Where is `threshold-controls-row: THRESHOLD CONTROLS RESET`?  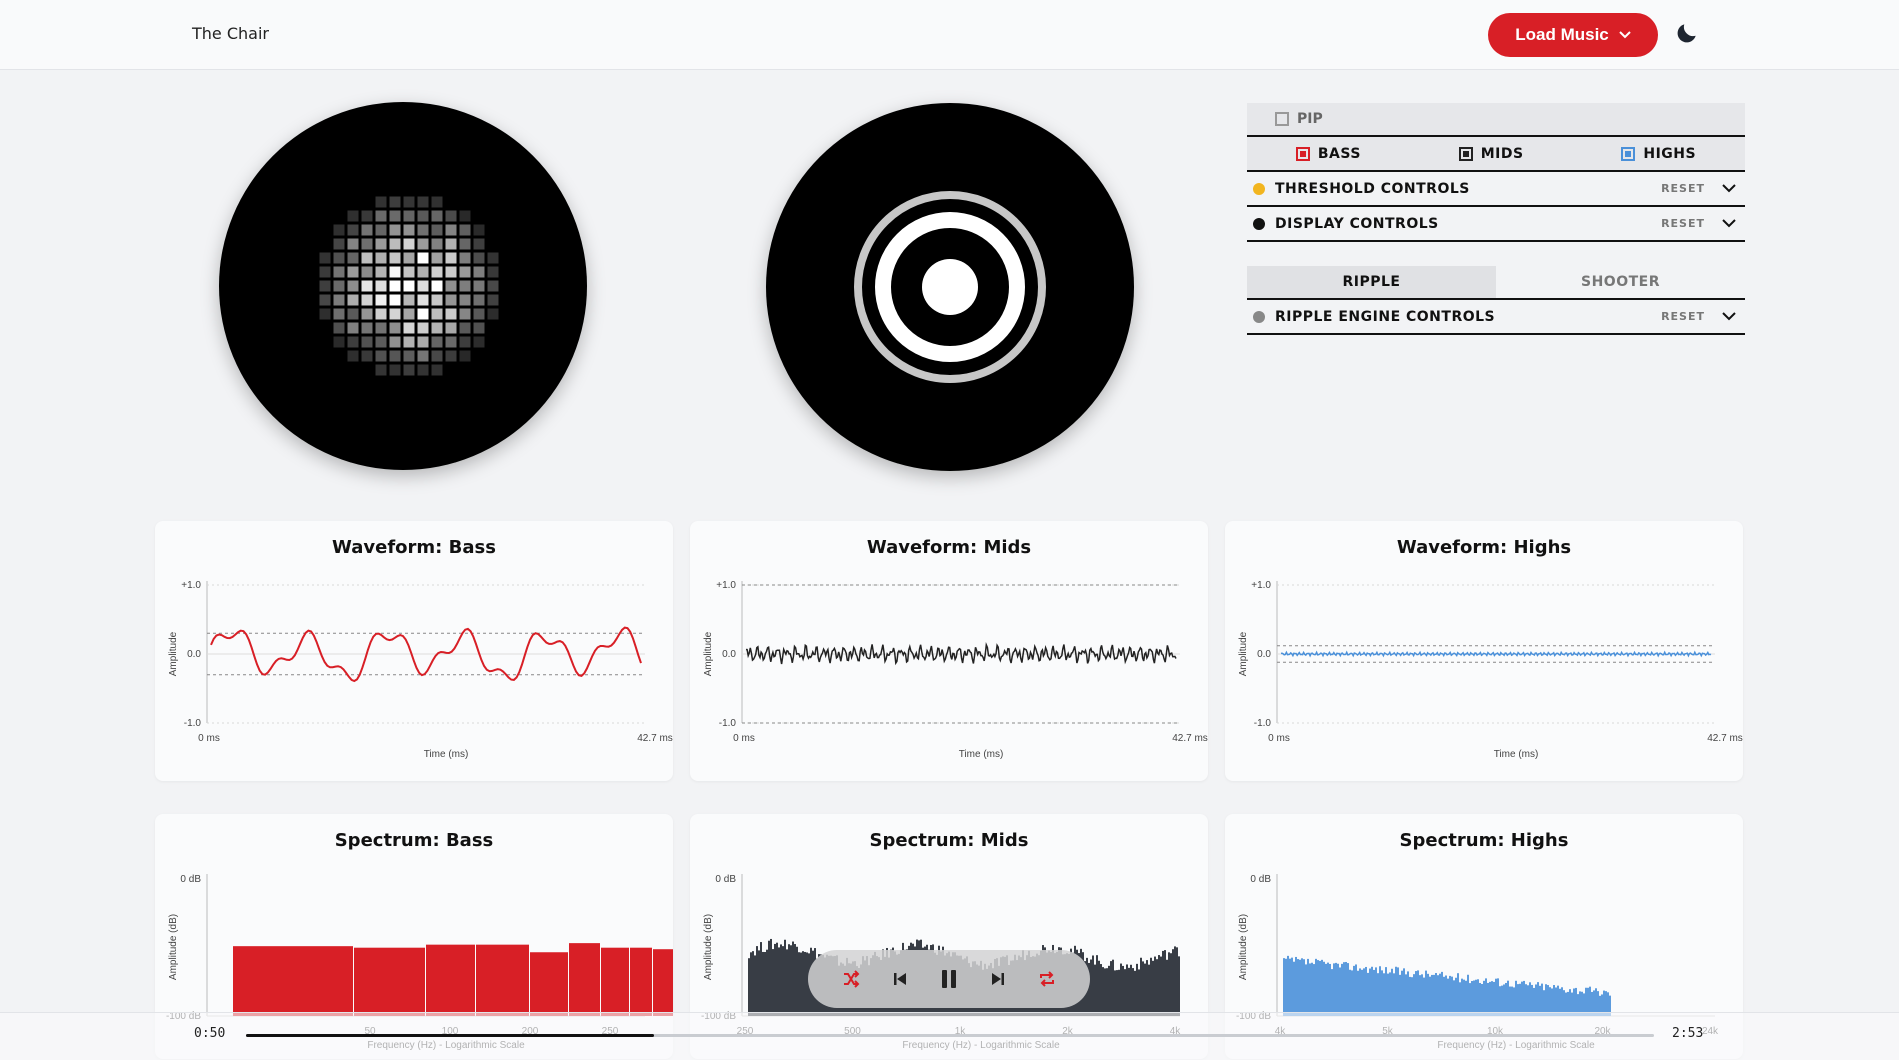 threshold-controls-row: THRESHOLD CONTROLS RESET is located at coordinates (1496, 189).